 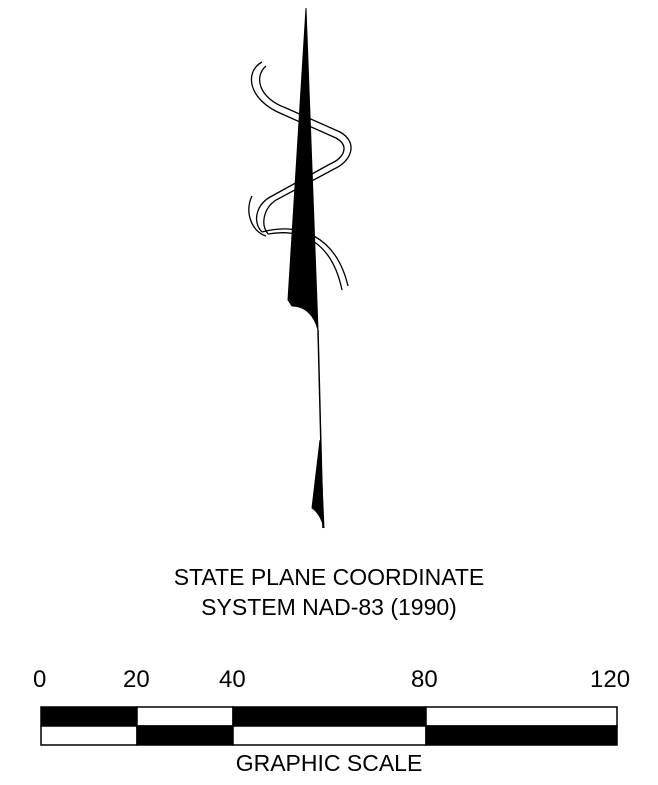 What do you see at coordinates (329, 763) in the screenshot?
I see `graphic-scale-title: GRAPHIC SCALE` at bounding box center [329, 763].